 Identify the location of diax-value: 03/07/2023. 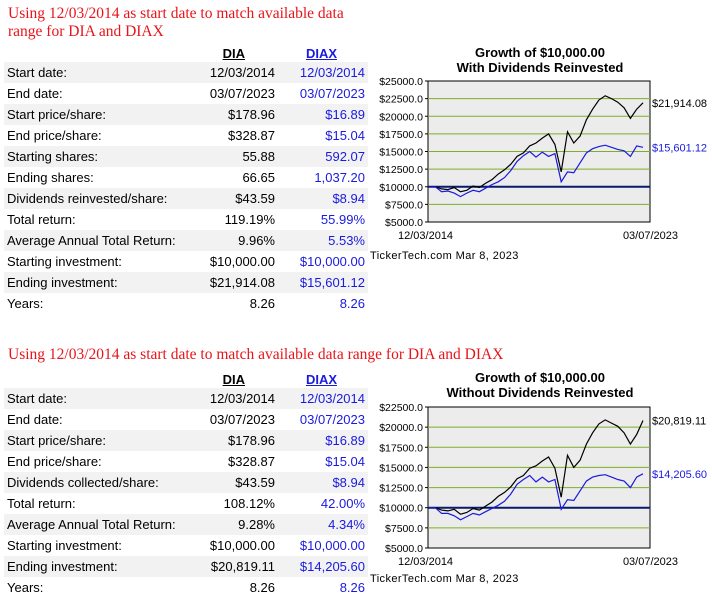
(332, 419).